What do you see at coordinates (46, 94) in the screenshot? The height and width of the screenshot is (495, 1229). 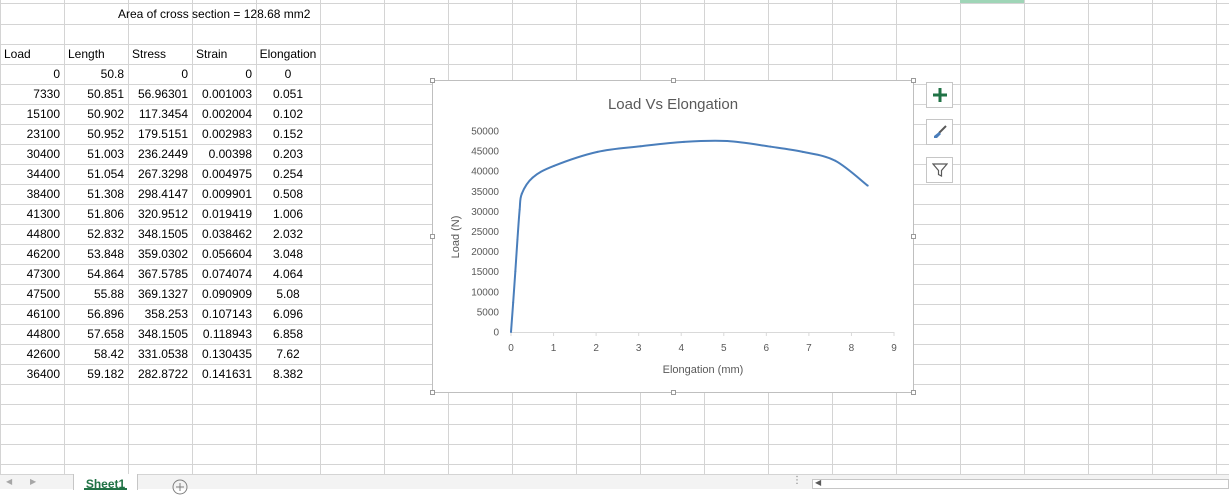 I see `table-cell: 7330` at bounding box center [46, 94].